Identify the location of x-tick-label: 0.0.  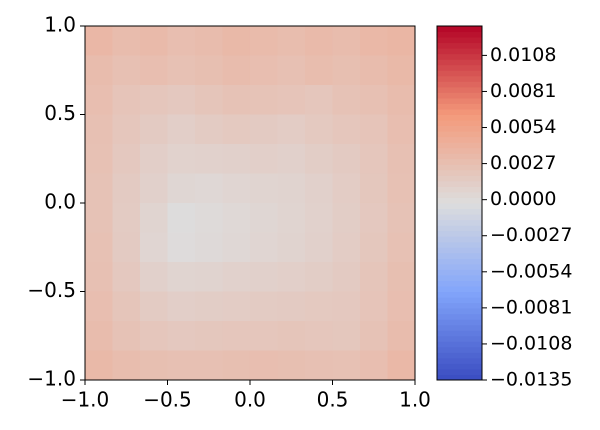
(250, 400).